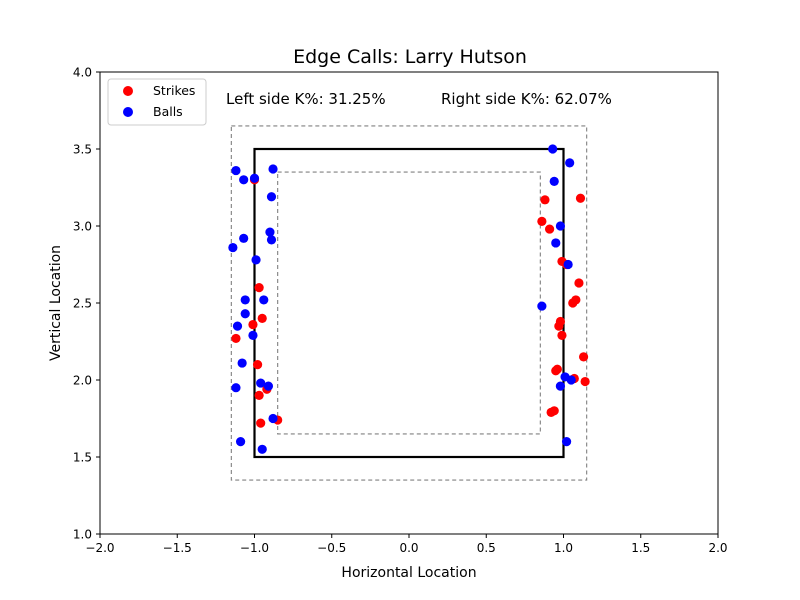 The height and width of the screenshot is (600, 800). I want to click on x-tick-label: −1.5, so click(177, 548).